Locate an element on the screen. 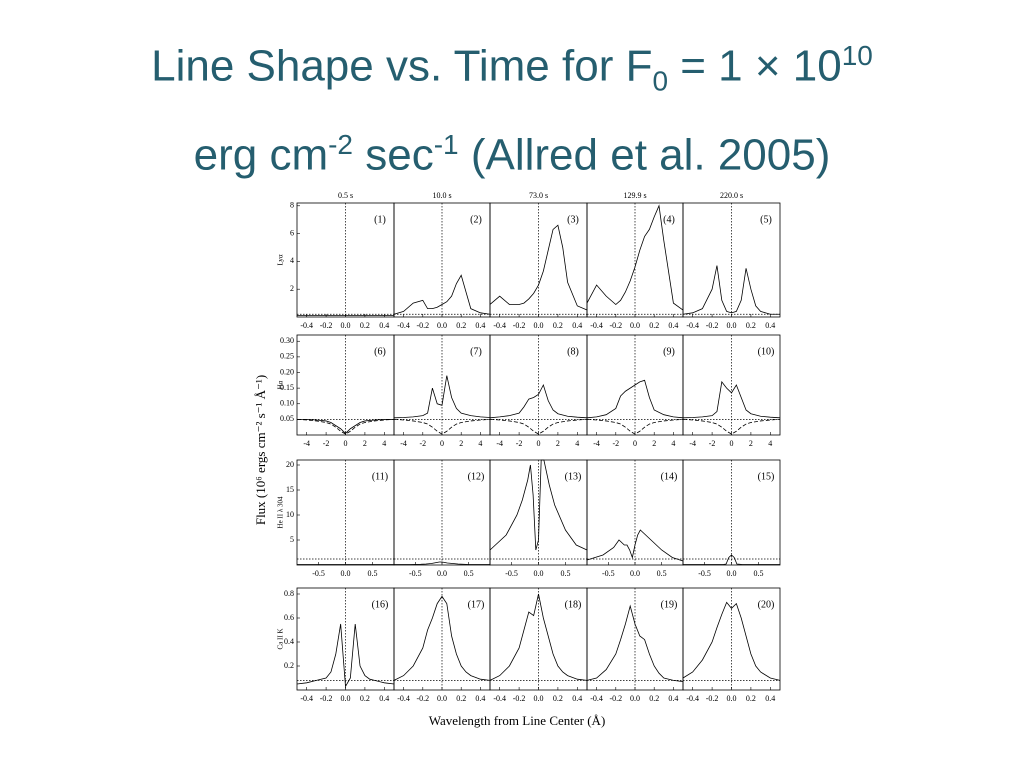 This screenshot has height=768, width=1024. column-title: 10.0 s is located at coordinates (441, 195).